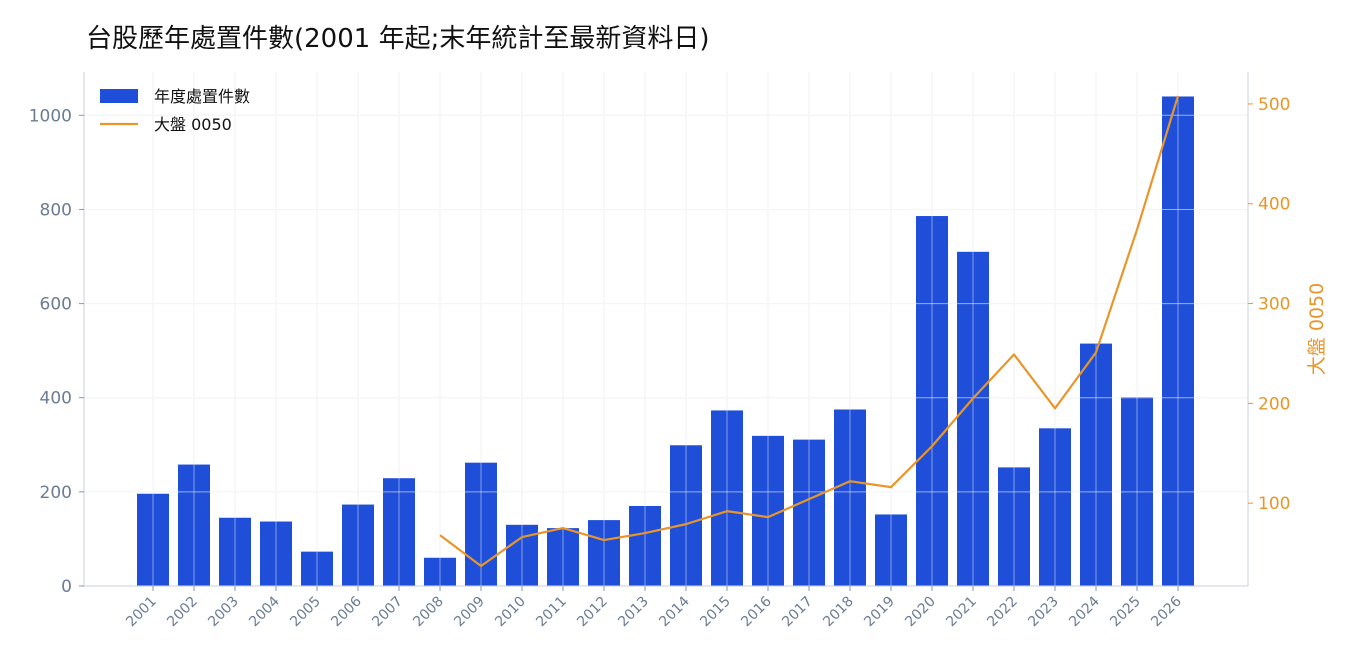  What do you see at coordinates (510, 612) in the screenshot?
I see `x-tick-label: 2010` at bounding box center [510, 612].